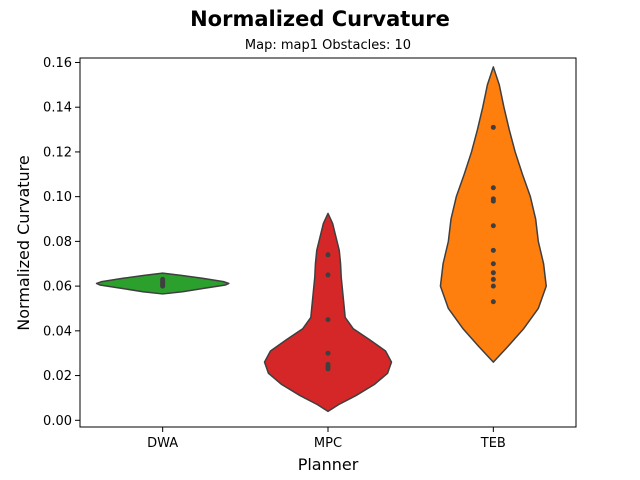 The height and width of the screenshot is (480, 640). Describe the element at coordinates (328, 312) in the screenshot. I see `violin-mpc` at that location.